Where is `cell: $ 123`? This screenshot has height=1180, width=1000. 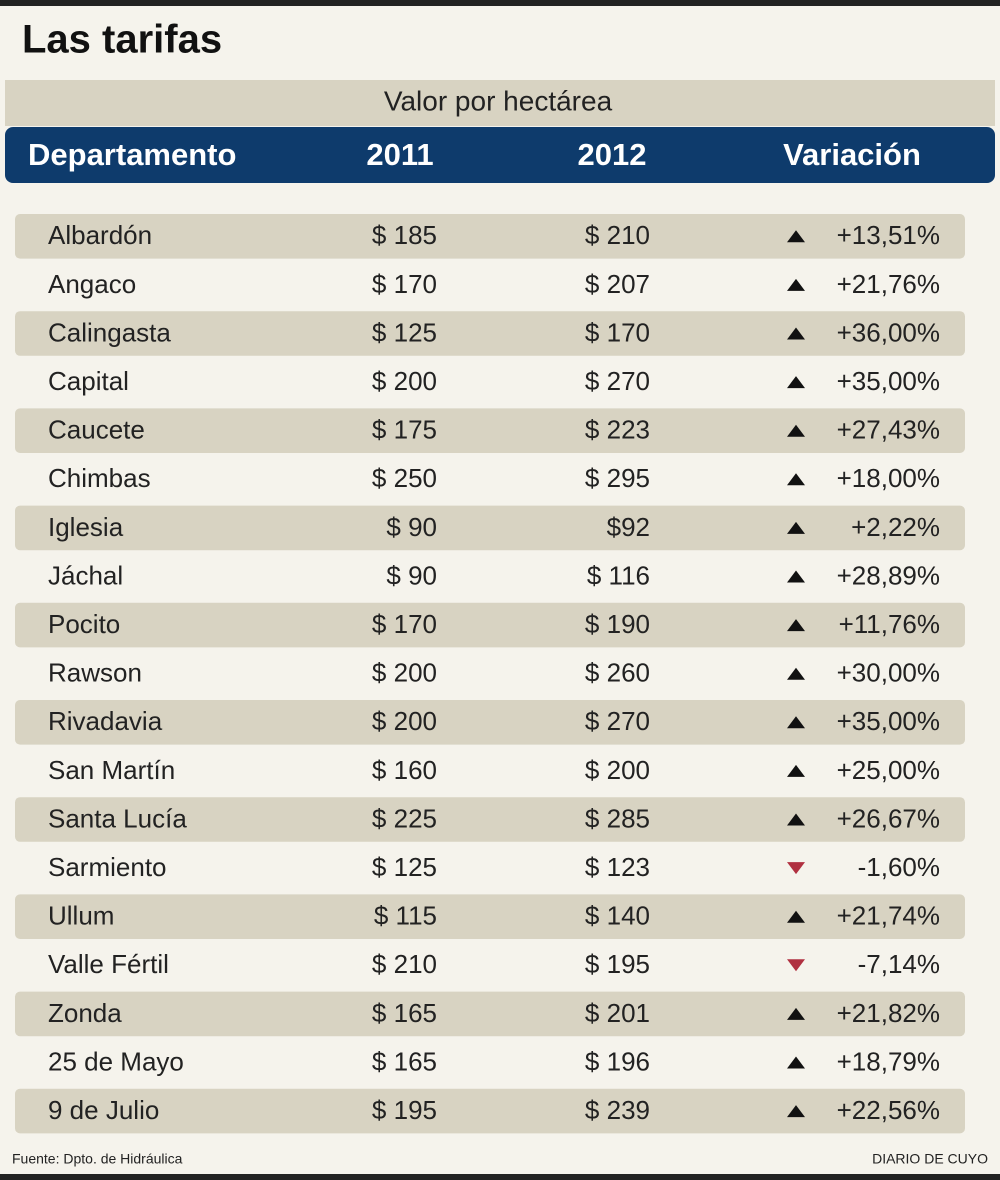
cell: $ 123 is located at coordinates (617, 867).